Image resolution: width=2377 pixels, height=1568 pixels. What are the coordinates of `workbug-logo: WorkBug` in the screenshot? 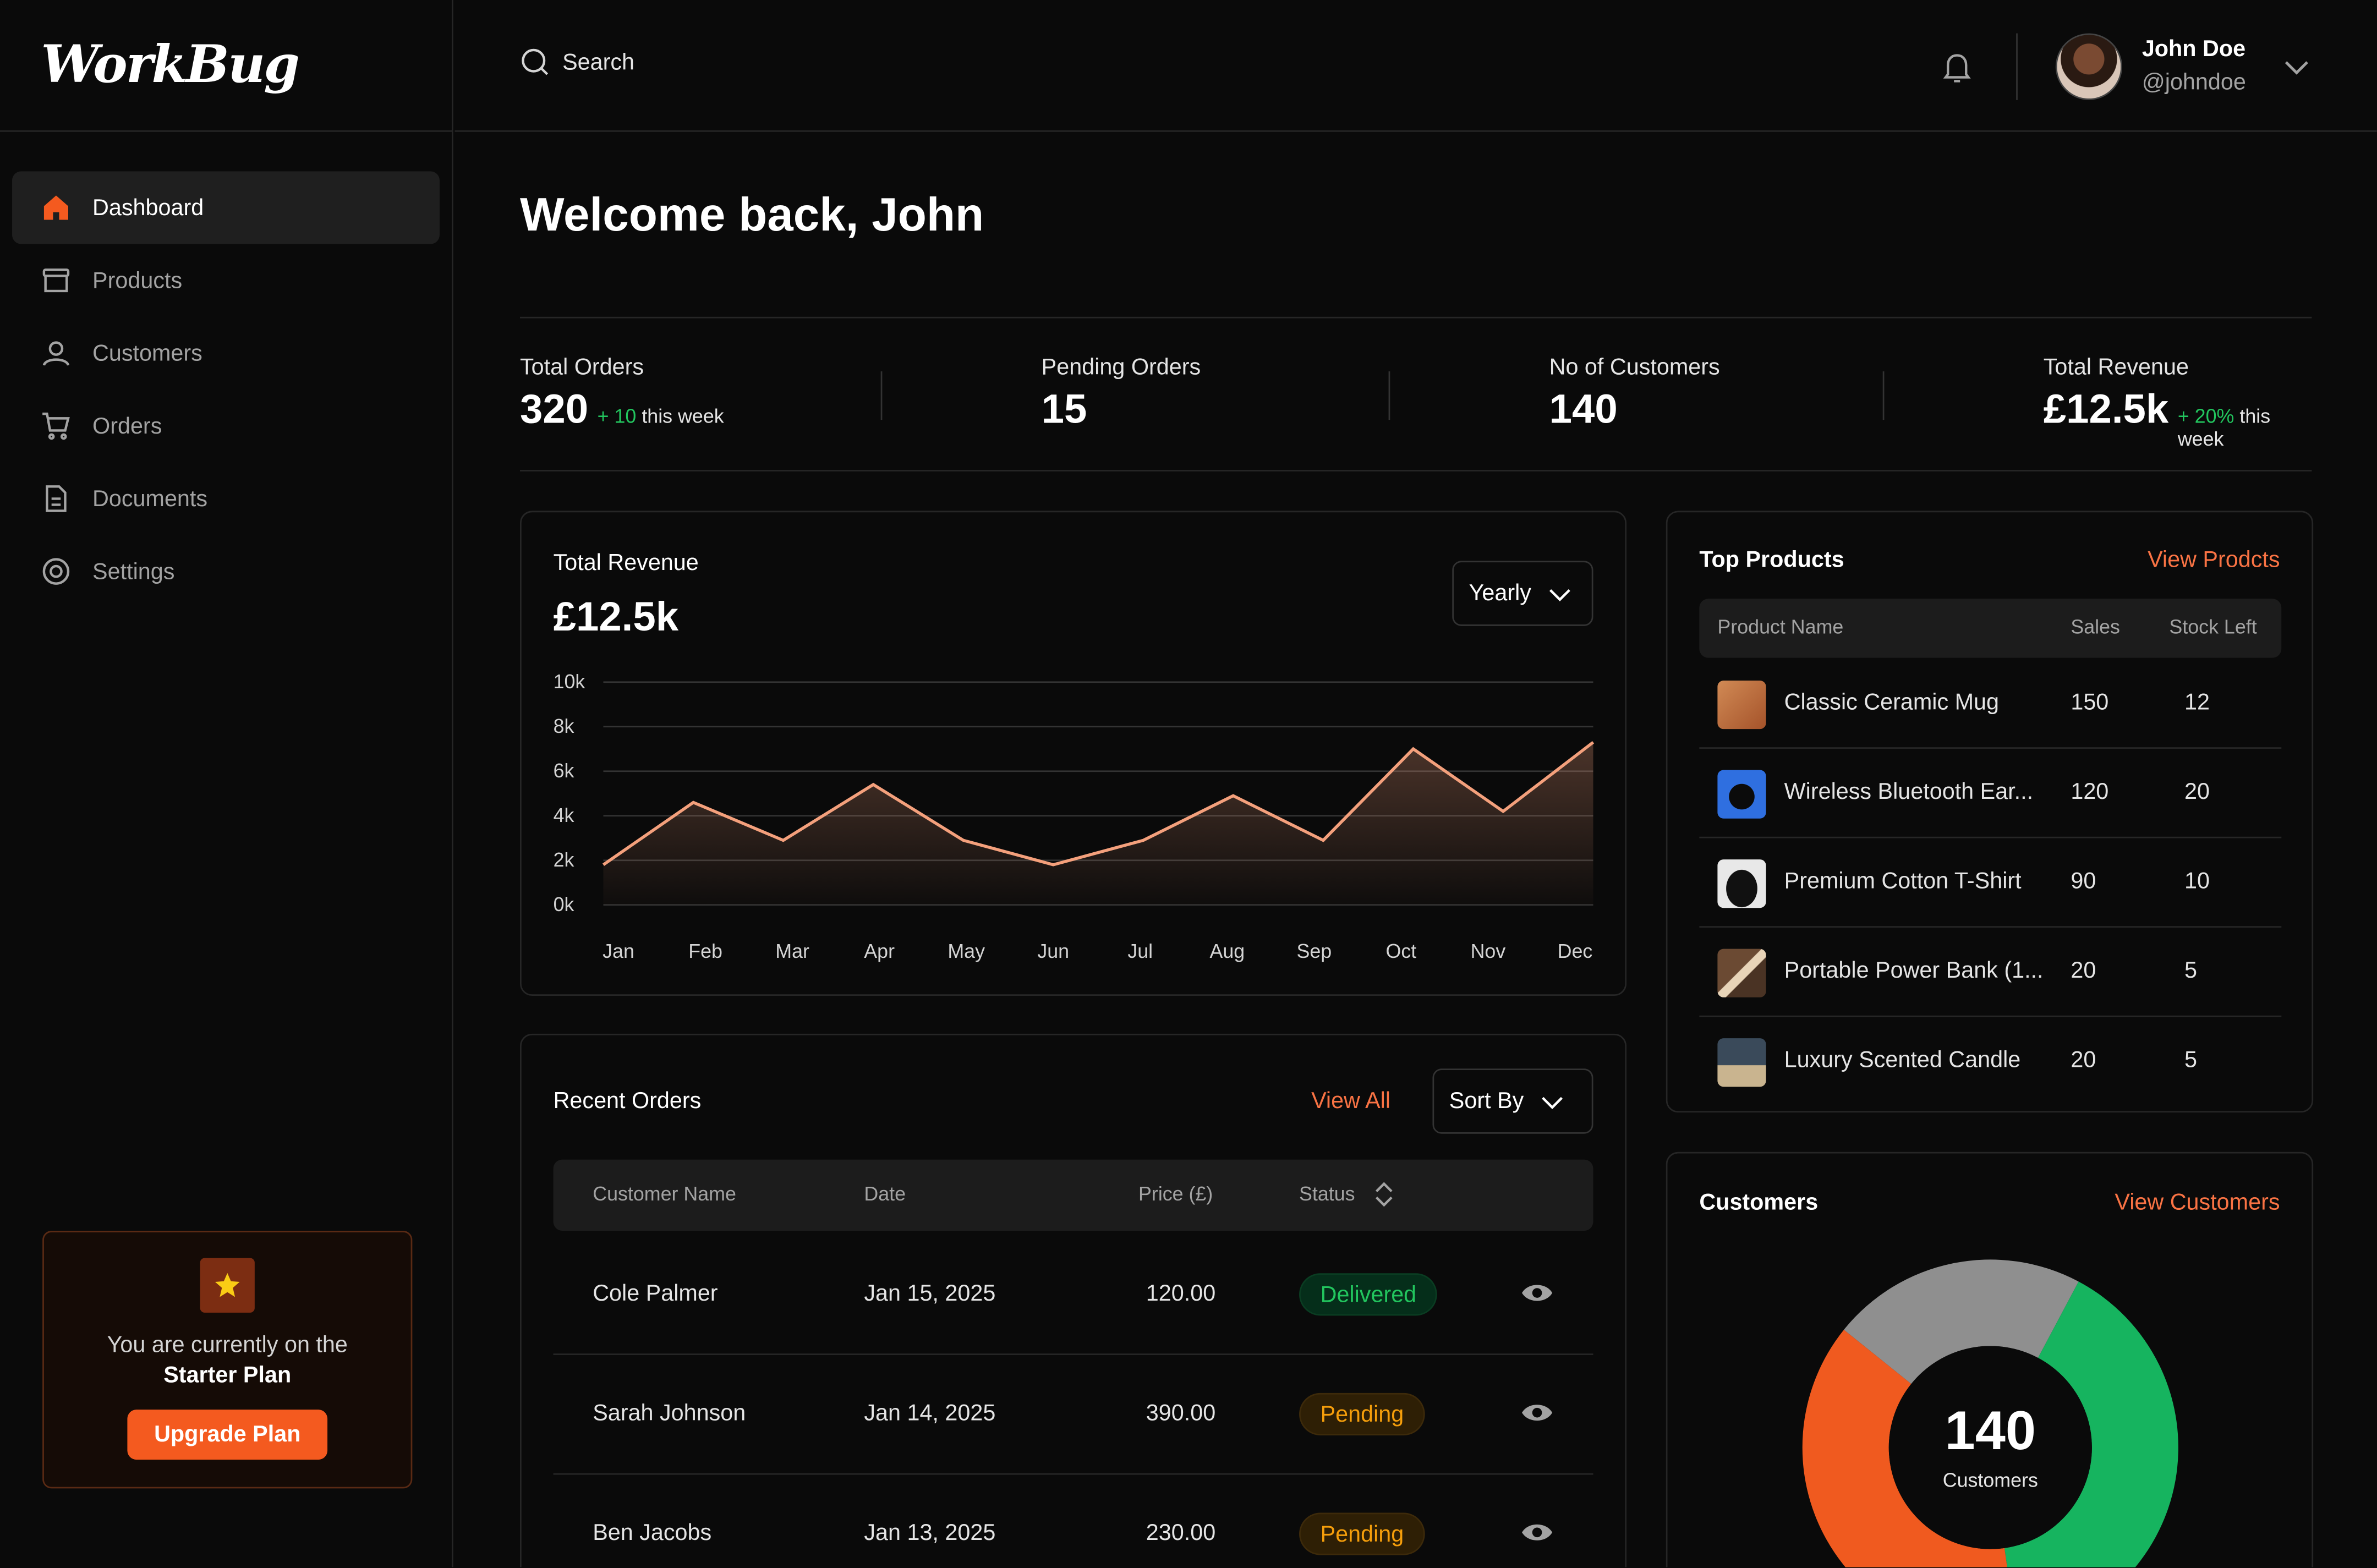 It's located at (170, 65).